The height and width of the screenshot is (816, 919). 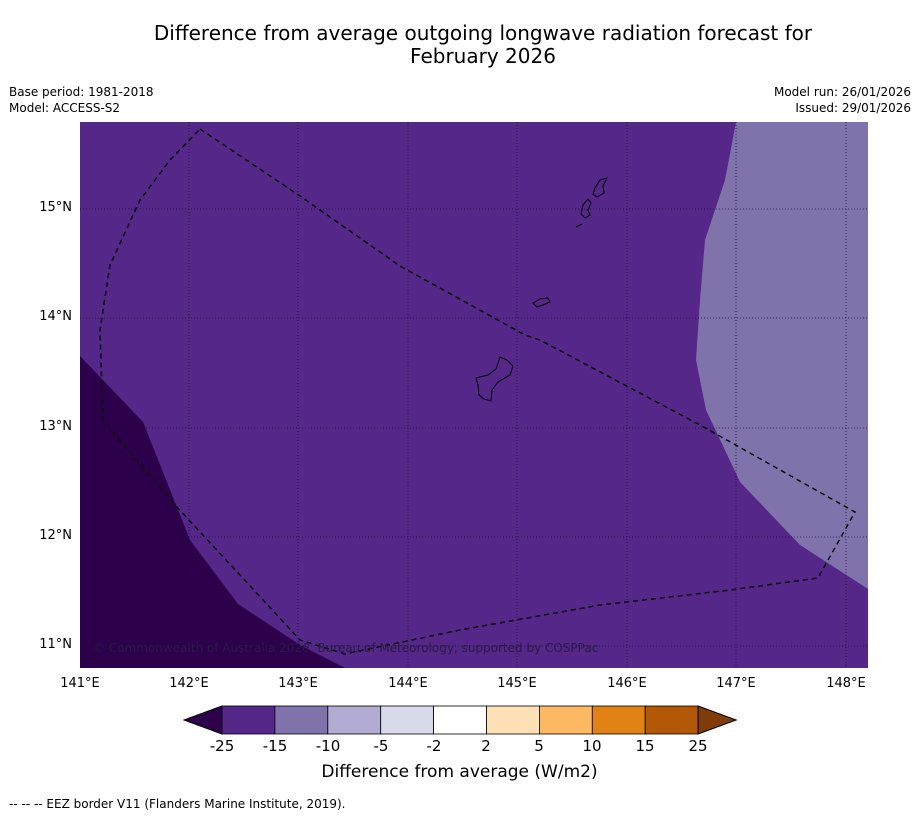 I want to click on colorbar-high-extend, so click(x=717, y=720).